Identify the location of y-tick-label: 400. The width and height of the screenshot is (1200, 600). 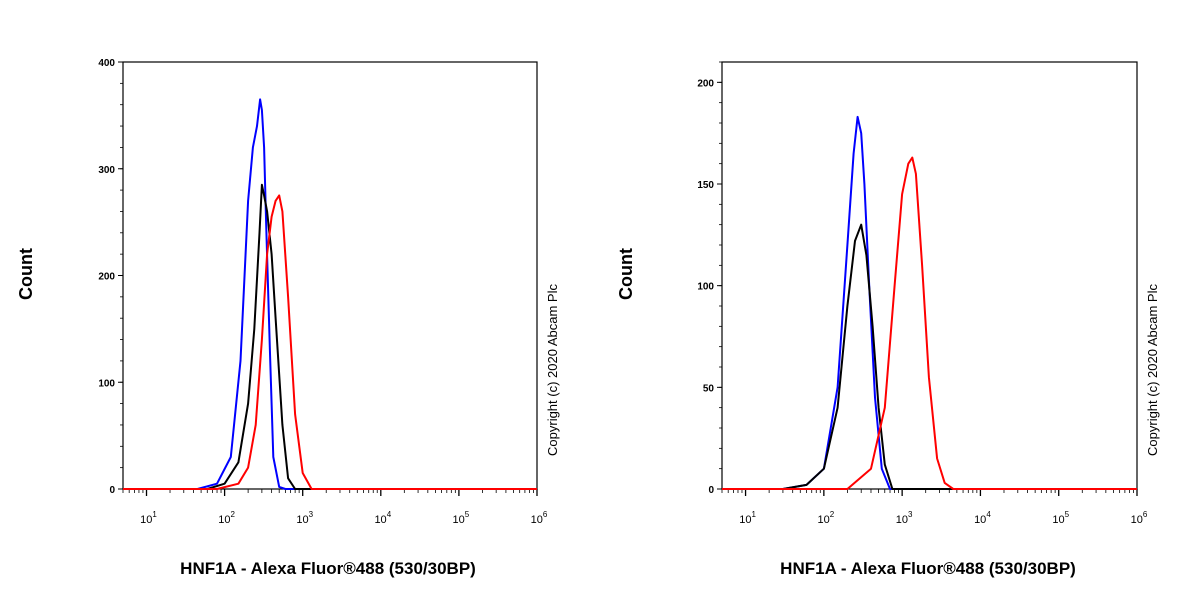
(106, 63).